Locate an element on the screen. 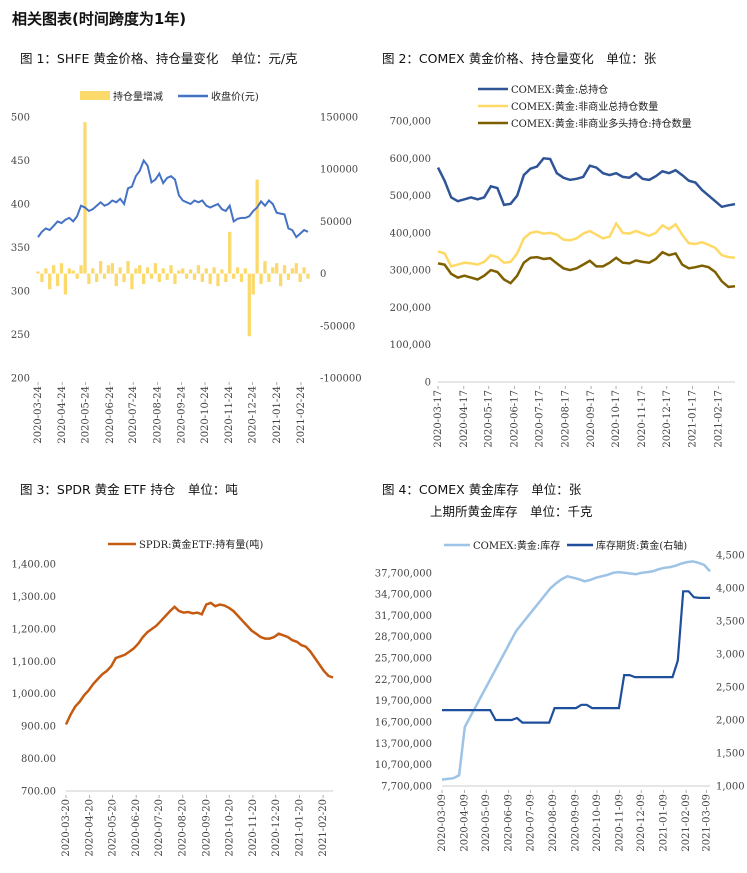  chart3-yleft-tick-label: 1,400.00 is located at coordinates (33, 565).